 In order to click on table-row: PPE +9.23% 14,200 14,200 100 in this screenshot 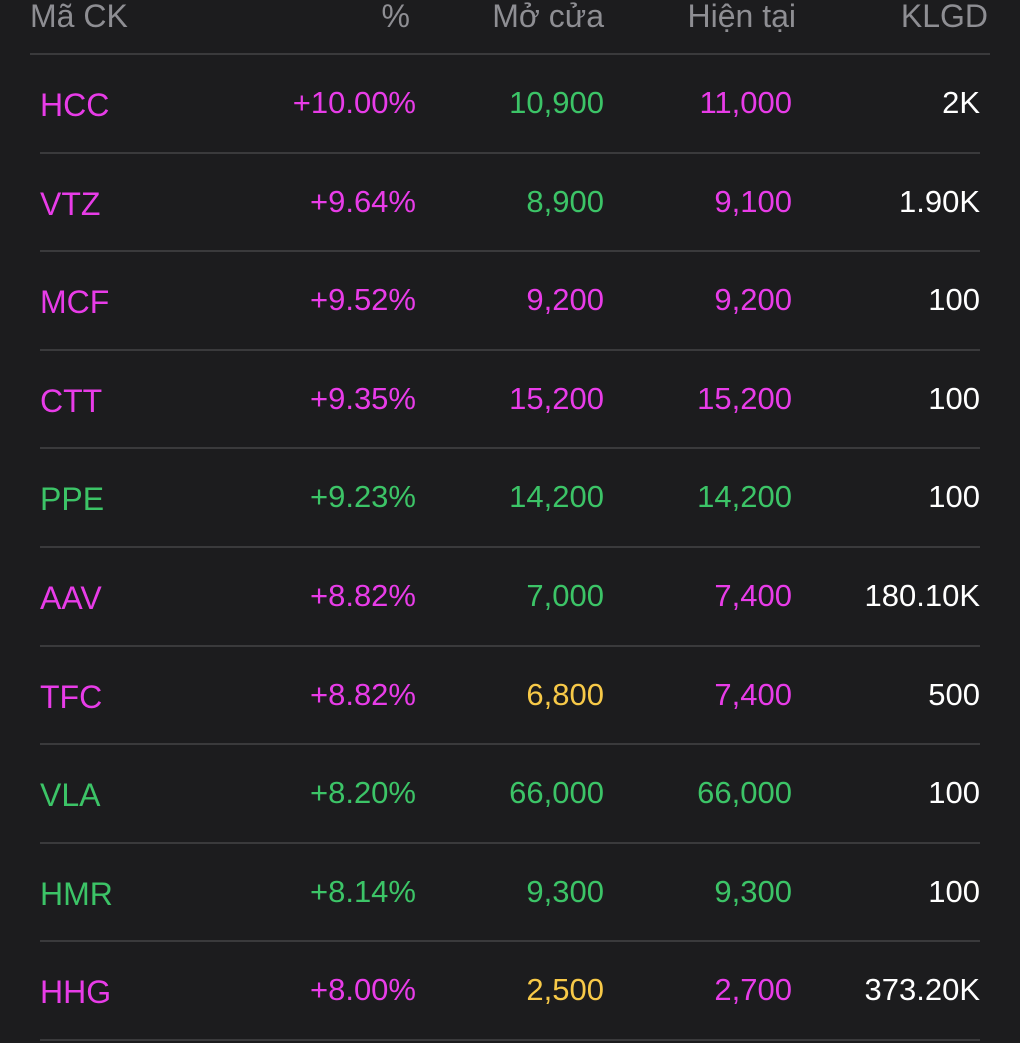, I will do `click(510, 498)`.